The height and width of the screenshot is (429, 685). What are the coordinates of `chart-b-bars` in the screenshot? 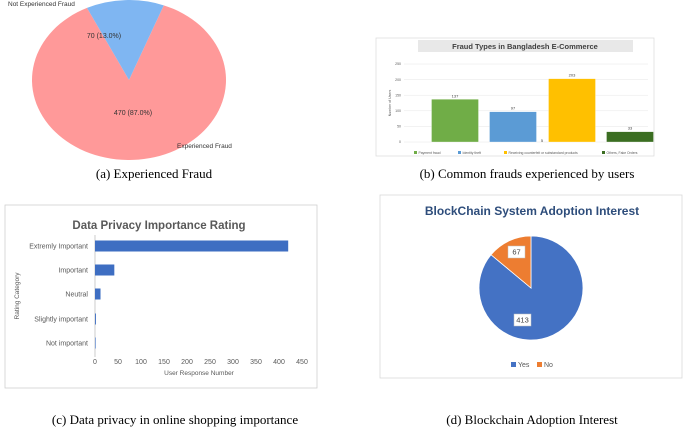 It's located at (542, 110).